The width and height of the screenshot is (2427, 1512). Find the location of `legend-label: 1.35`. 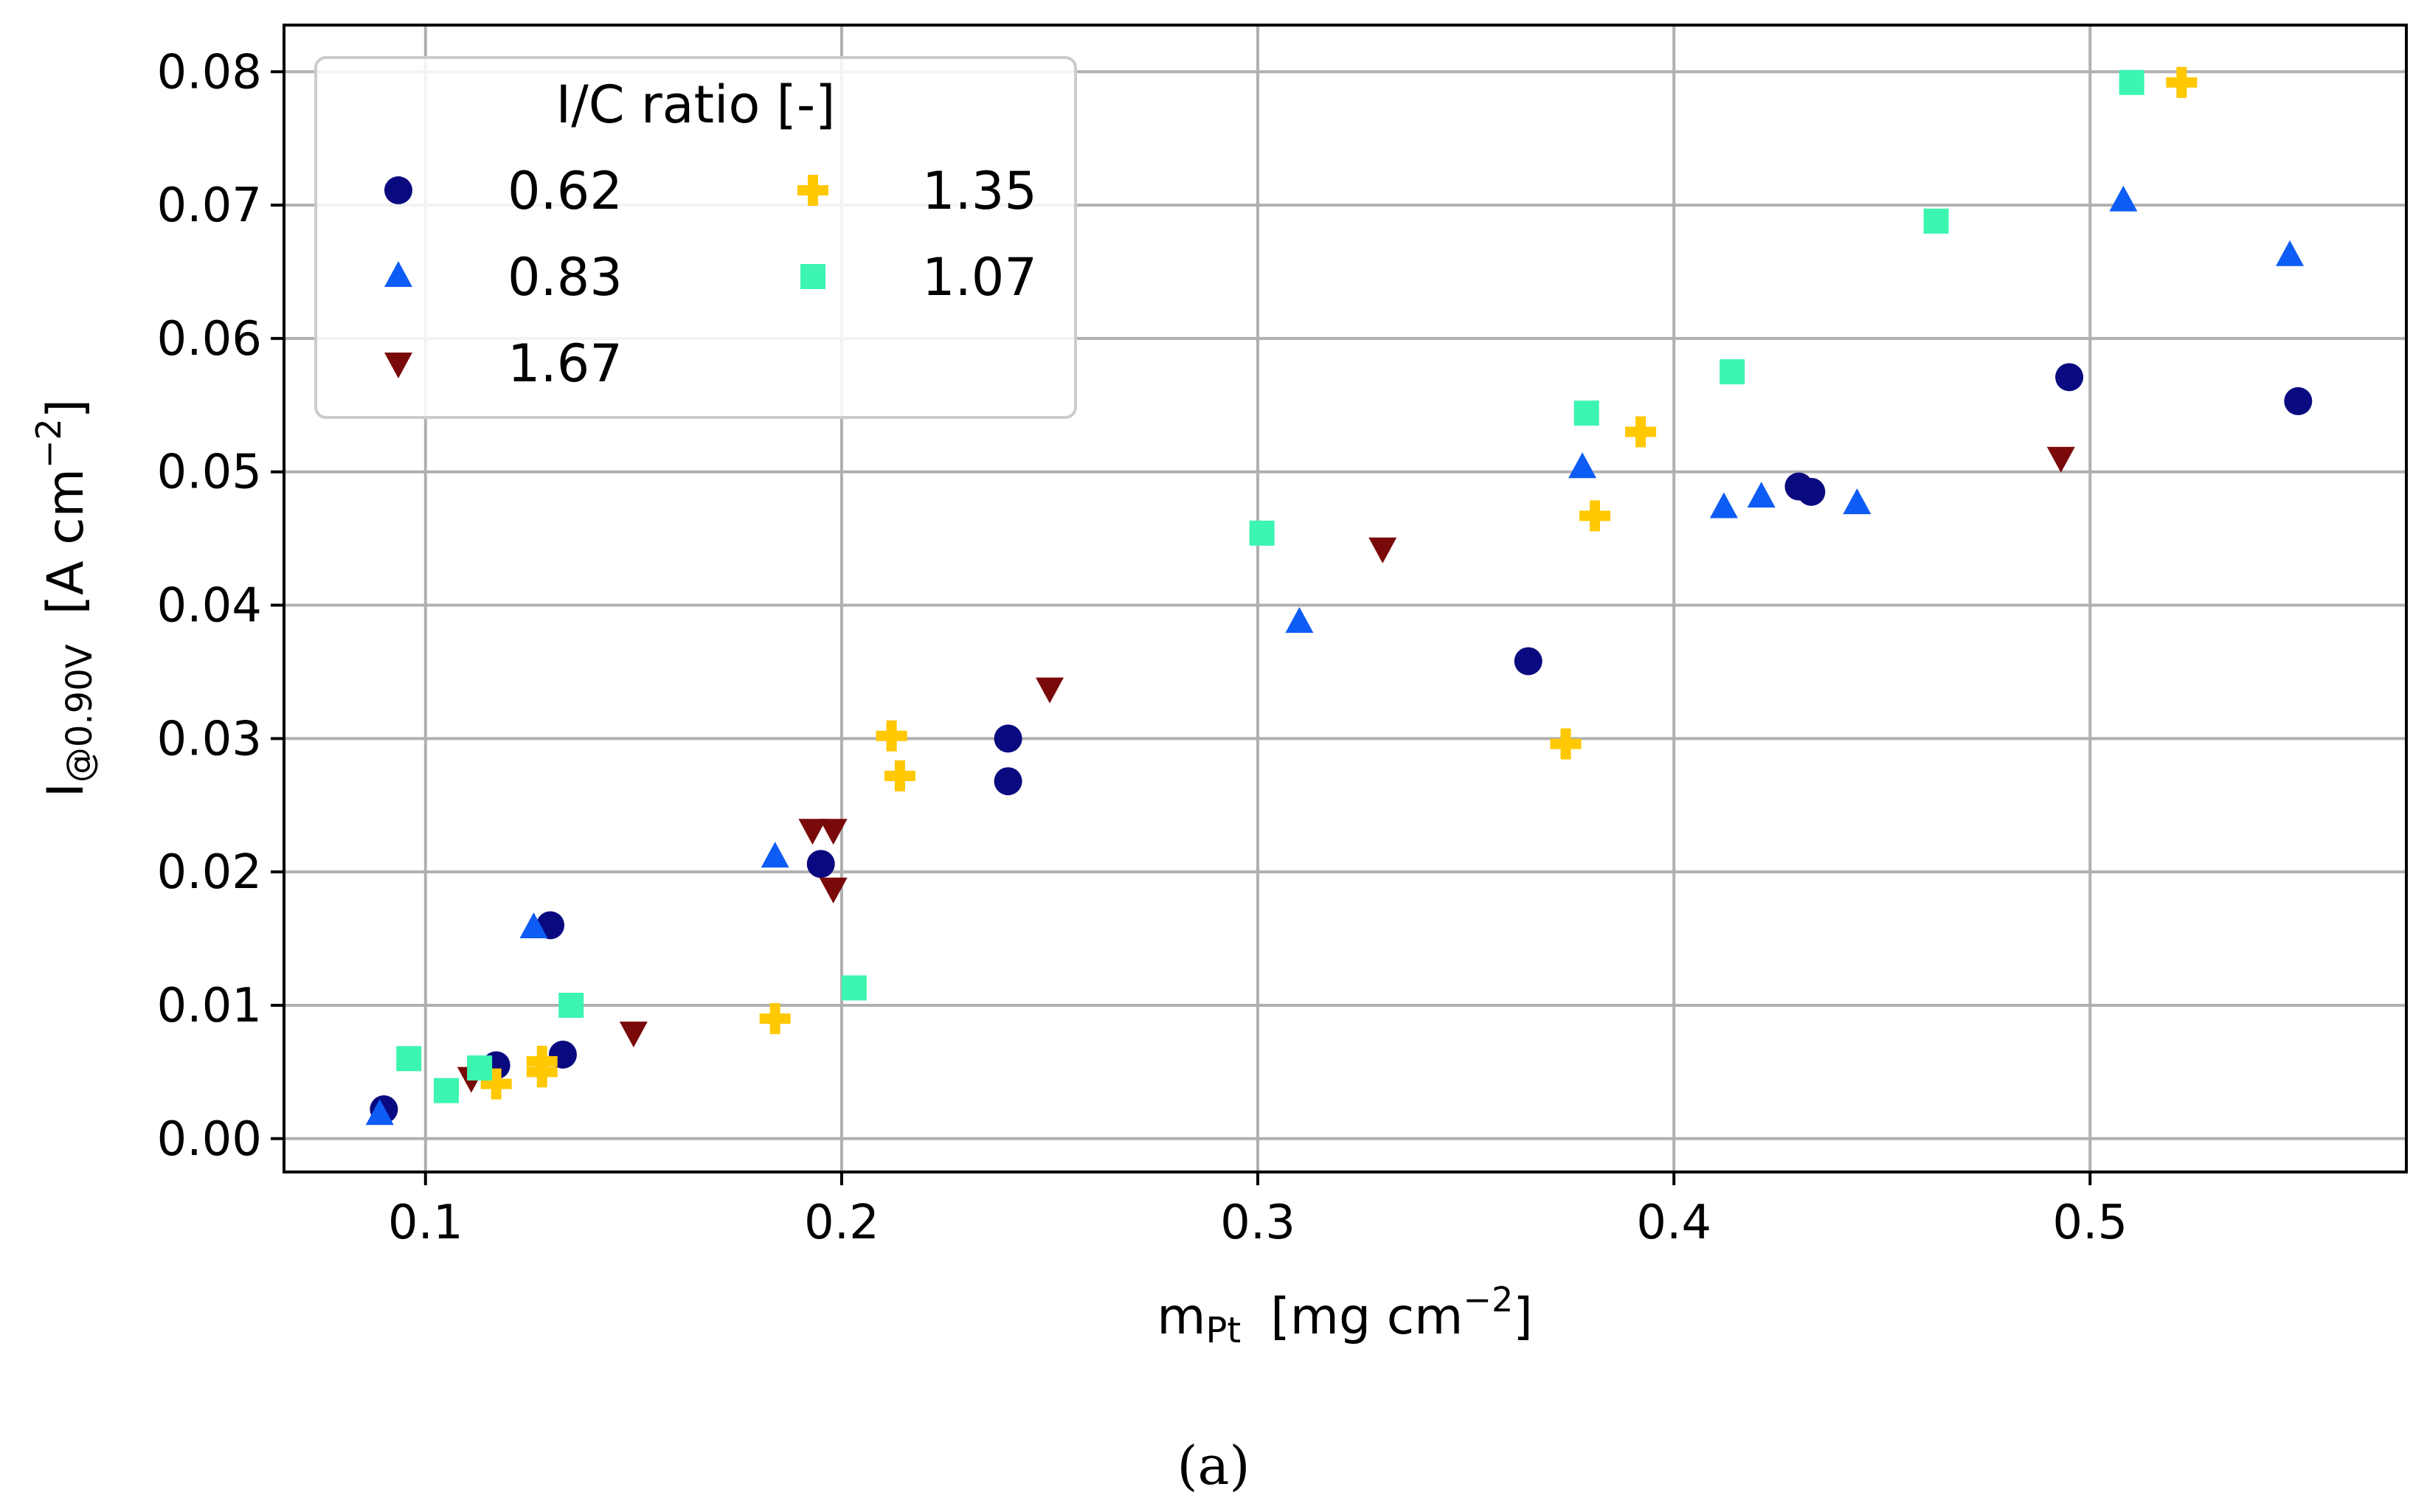

legend-label: 1.35 is located at coordinates (979, 191).